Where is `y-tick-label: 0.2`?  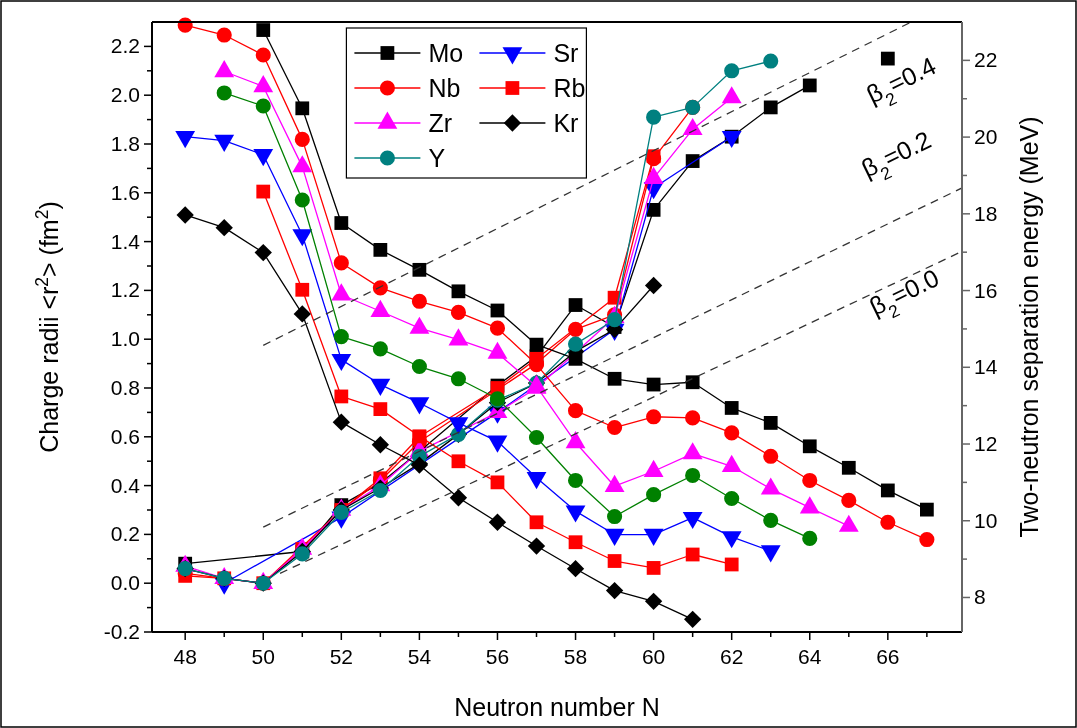
y-tick-label: 0.2 is located at coordinates (125, 534).